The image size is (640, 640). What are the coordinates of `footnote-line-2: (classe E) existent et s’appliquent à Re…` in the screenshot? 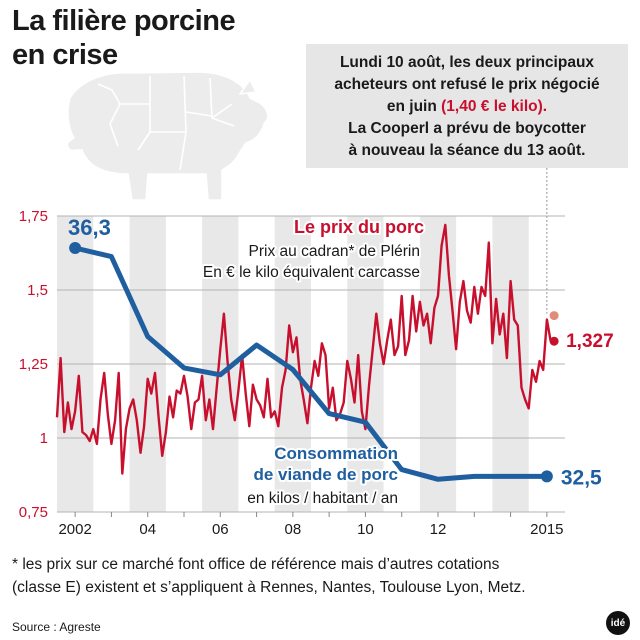 It's located at (269, 587).